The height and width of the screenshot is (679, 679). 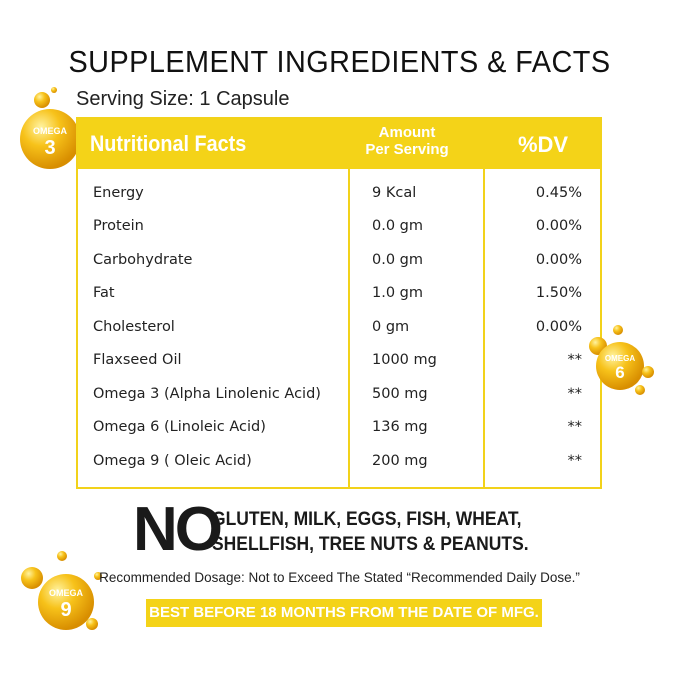 I want to click on header-amount-line1: Amount, so click(x=407, y=132).